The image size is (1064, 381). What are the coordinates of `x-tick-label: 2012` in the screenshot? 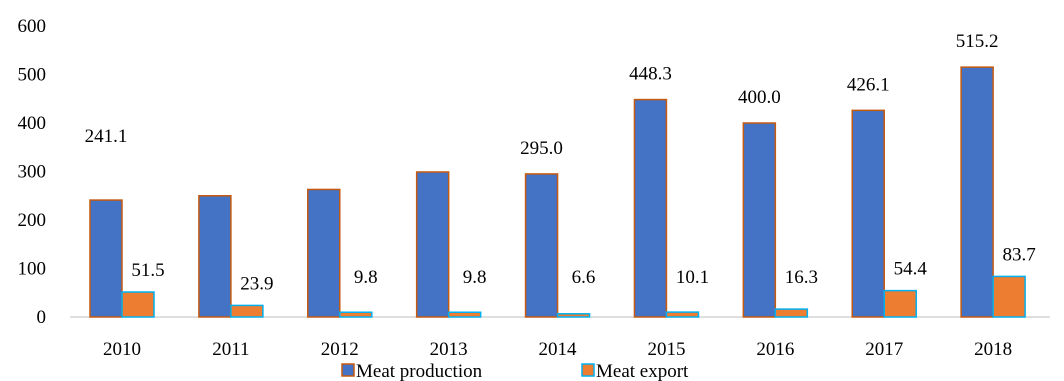 It's located at (340, 349).